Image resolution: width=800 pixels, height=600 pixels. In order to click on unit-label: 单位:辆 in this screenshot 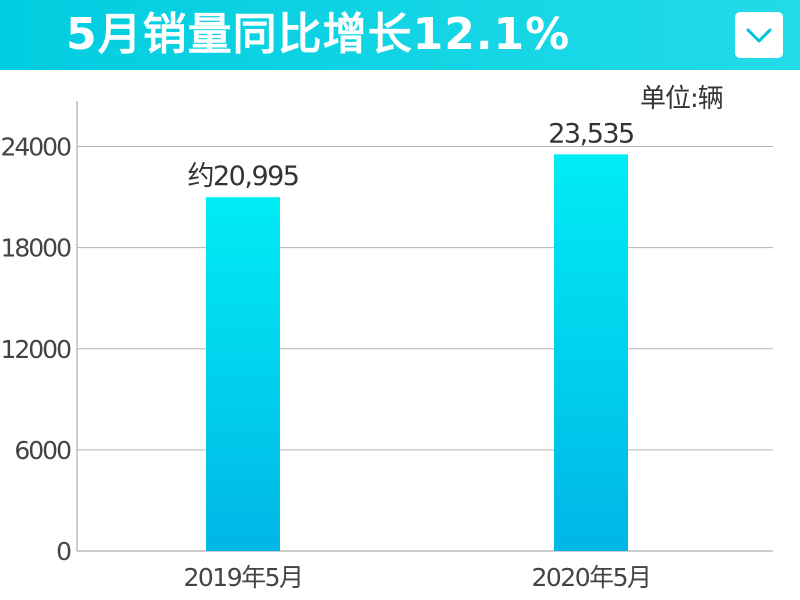, I will do `click(682, 99)`.